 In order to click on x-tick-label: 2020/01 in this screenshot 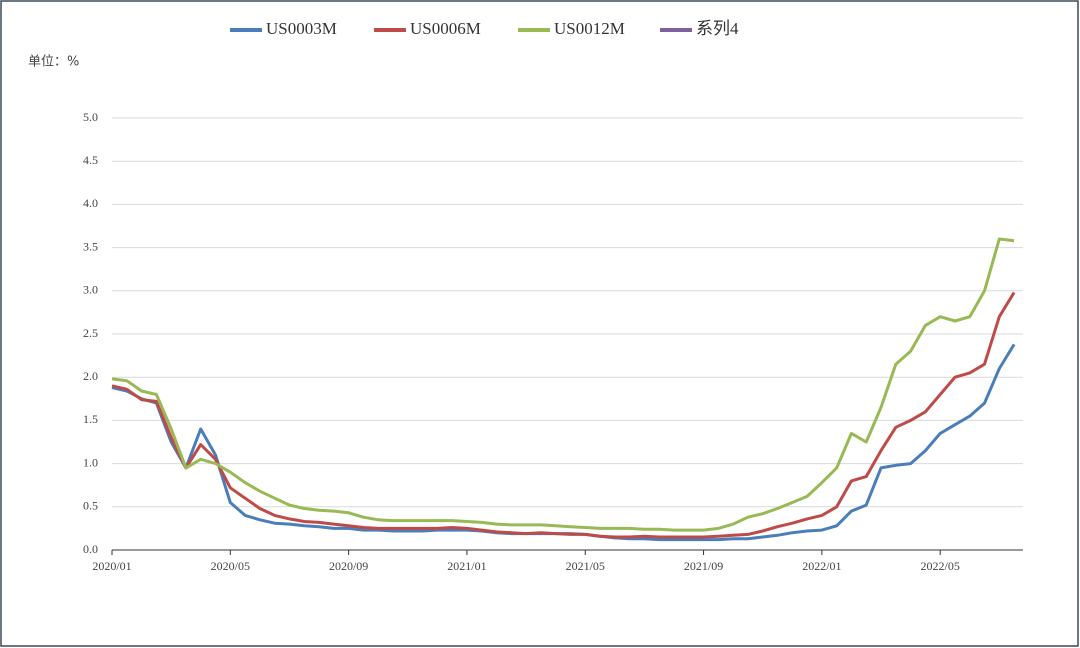, I will do `click(111, 566)`.